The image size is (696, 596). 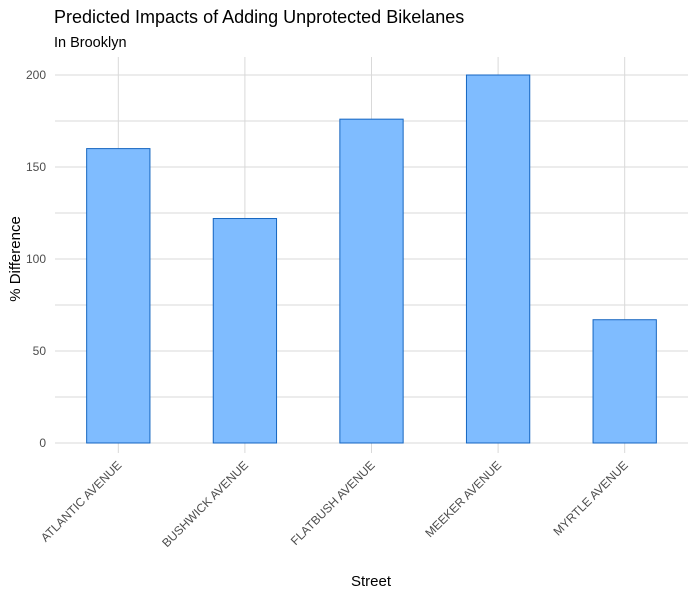 I want to click on x-tick-label: FLATBUSH AVENUE, so click(x=333, y=503).